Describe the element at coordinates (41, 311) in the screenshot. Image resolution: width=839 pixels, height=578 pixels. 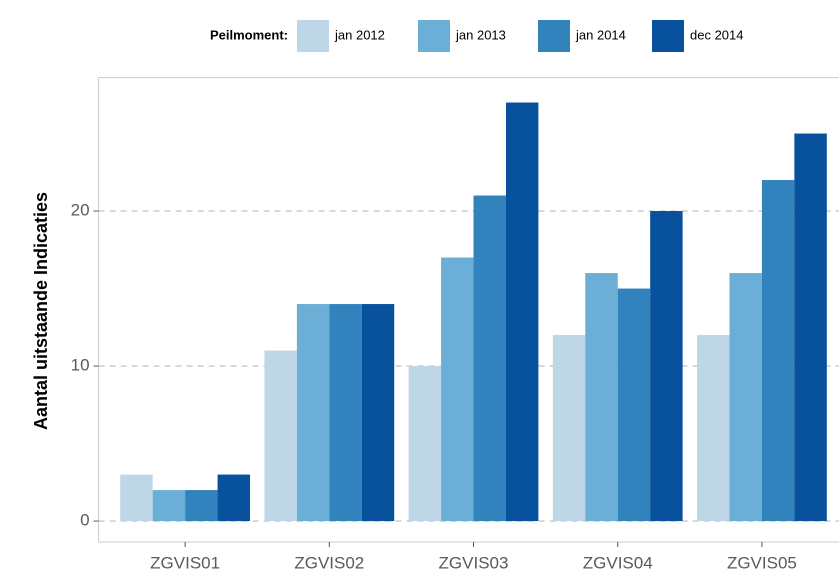
I see `y-axis-title: Aantal uitstaande Indicaties` at that location.